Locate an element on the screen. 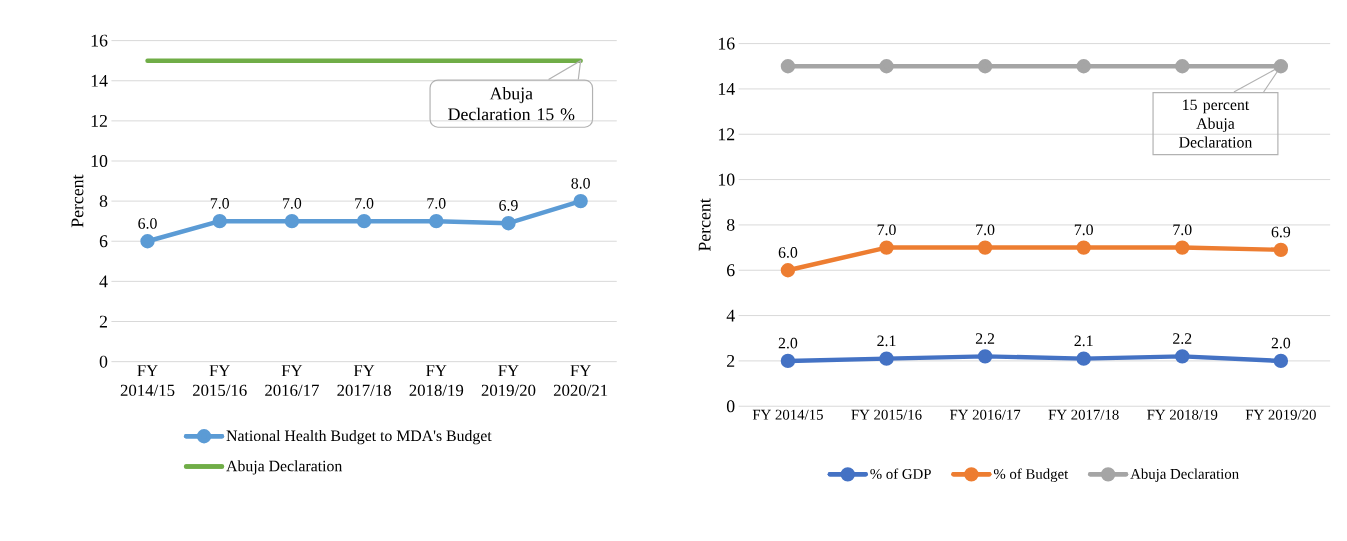 The image size is (1347, 541). annotation: 15 percent Abuja Declaration is located at coordinates (1216, 123).